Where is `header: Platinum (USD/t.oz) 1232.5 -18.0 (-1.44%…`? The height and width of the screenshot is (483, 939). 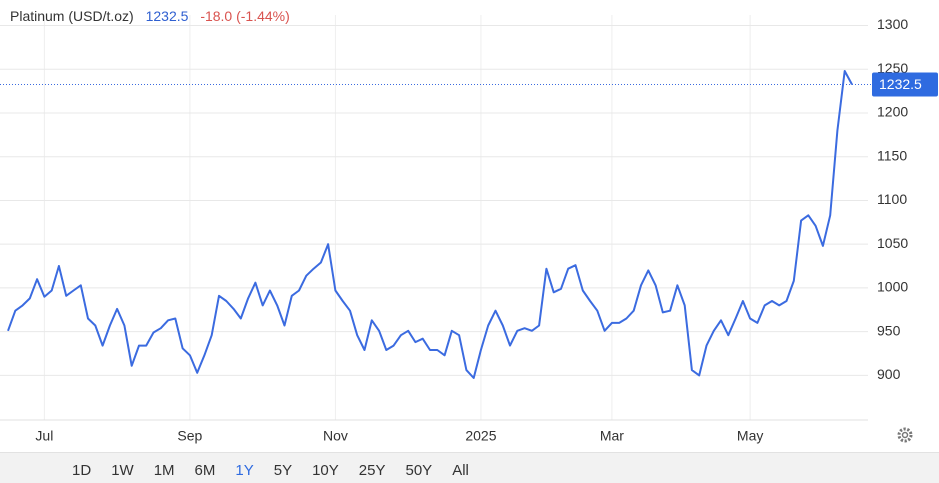 header: Platinum (USD/t.oz) 1232.5 -18.0 (-1.44%… is located at coordinates (154, 16).